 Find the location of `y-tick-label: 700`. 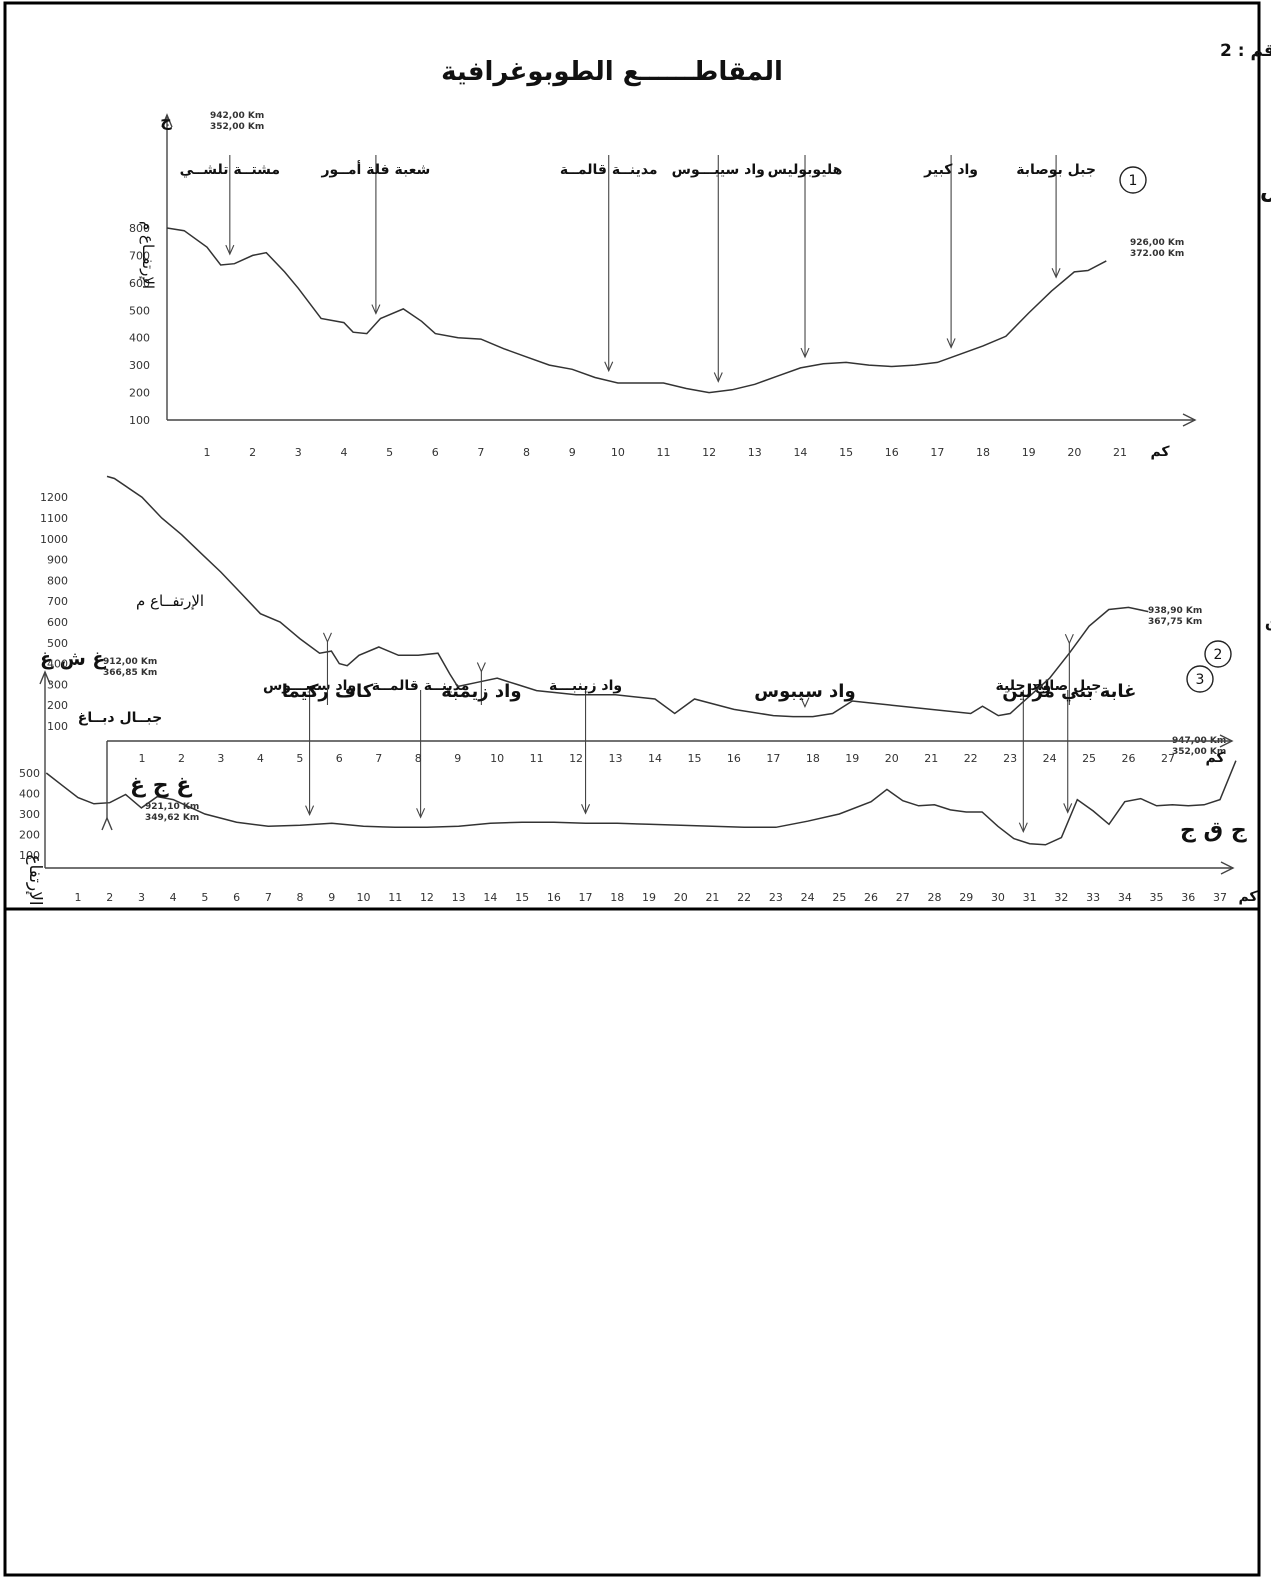

y-tick-label: 700 is located at coordinates (139, 255).